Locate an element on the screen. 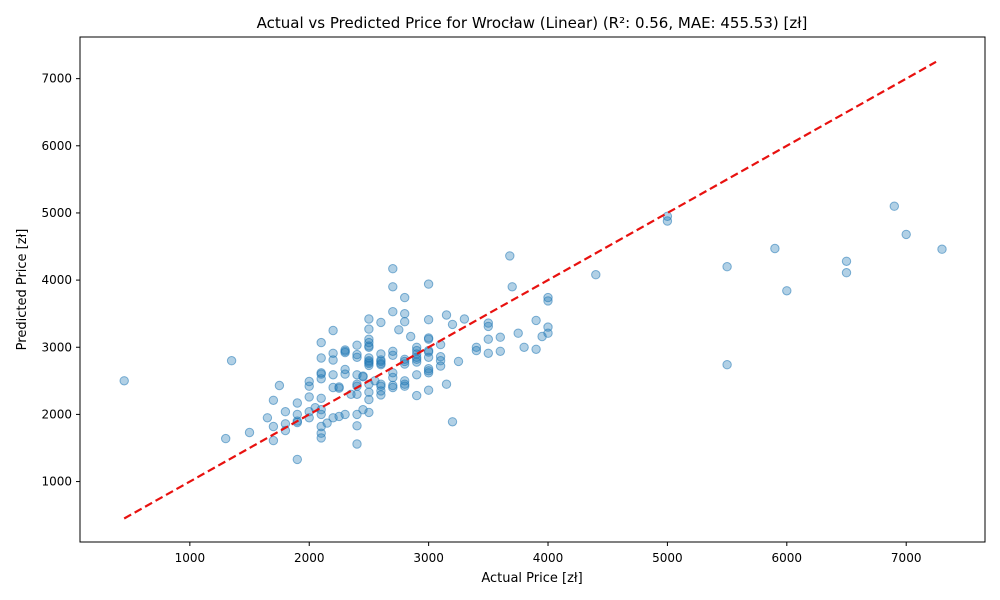 The image size is (1000, 600). x-tick-label: 5000 is located at coordinates (667, 558).